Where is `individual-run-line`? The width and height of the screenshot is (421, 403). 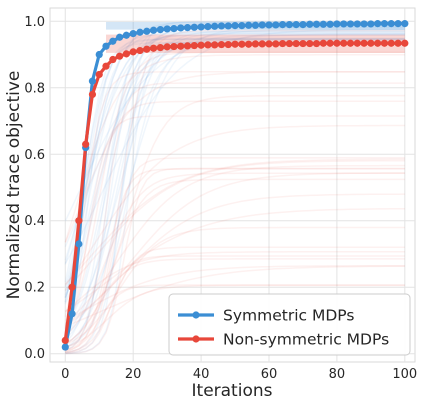 individual-run-line is located at coordinates (234, 282).